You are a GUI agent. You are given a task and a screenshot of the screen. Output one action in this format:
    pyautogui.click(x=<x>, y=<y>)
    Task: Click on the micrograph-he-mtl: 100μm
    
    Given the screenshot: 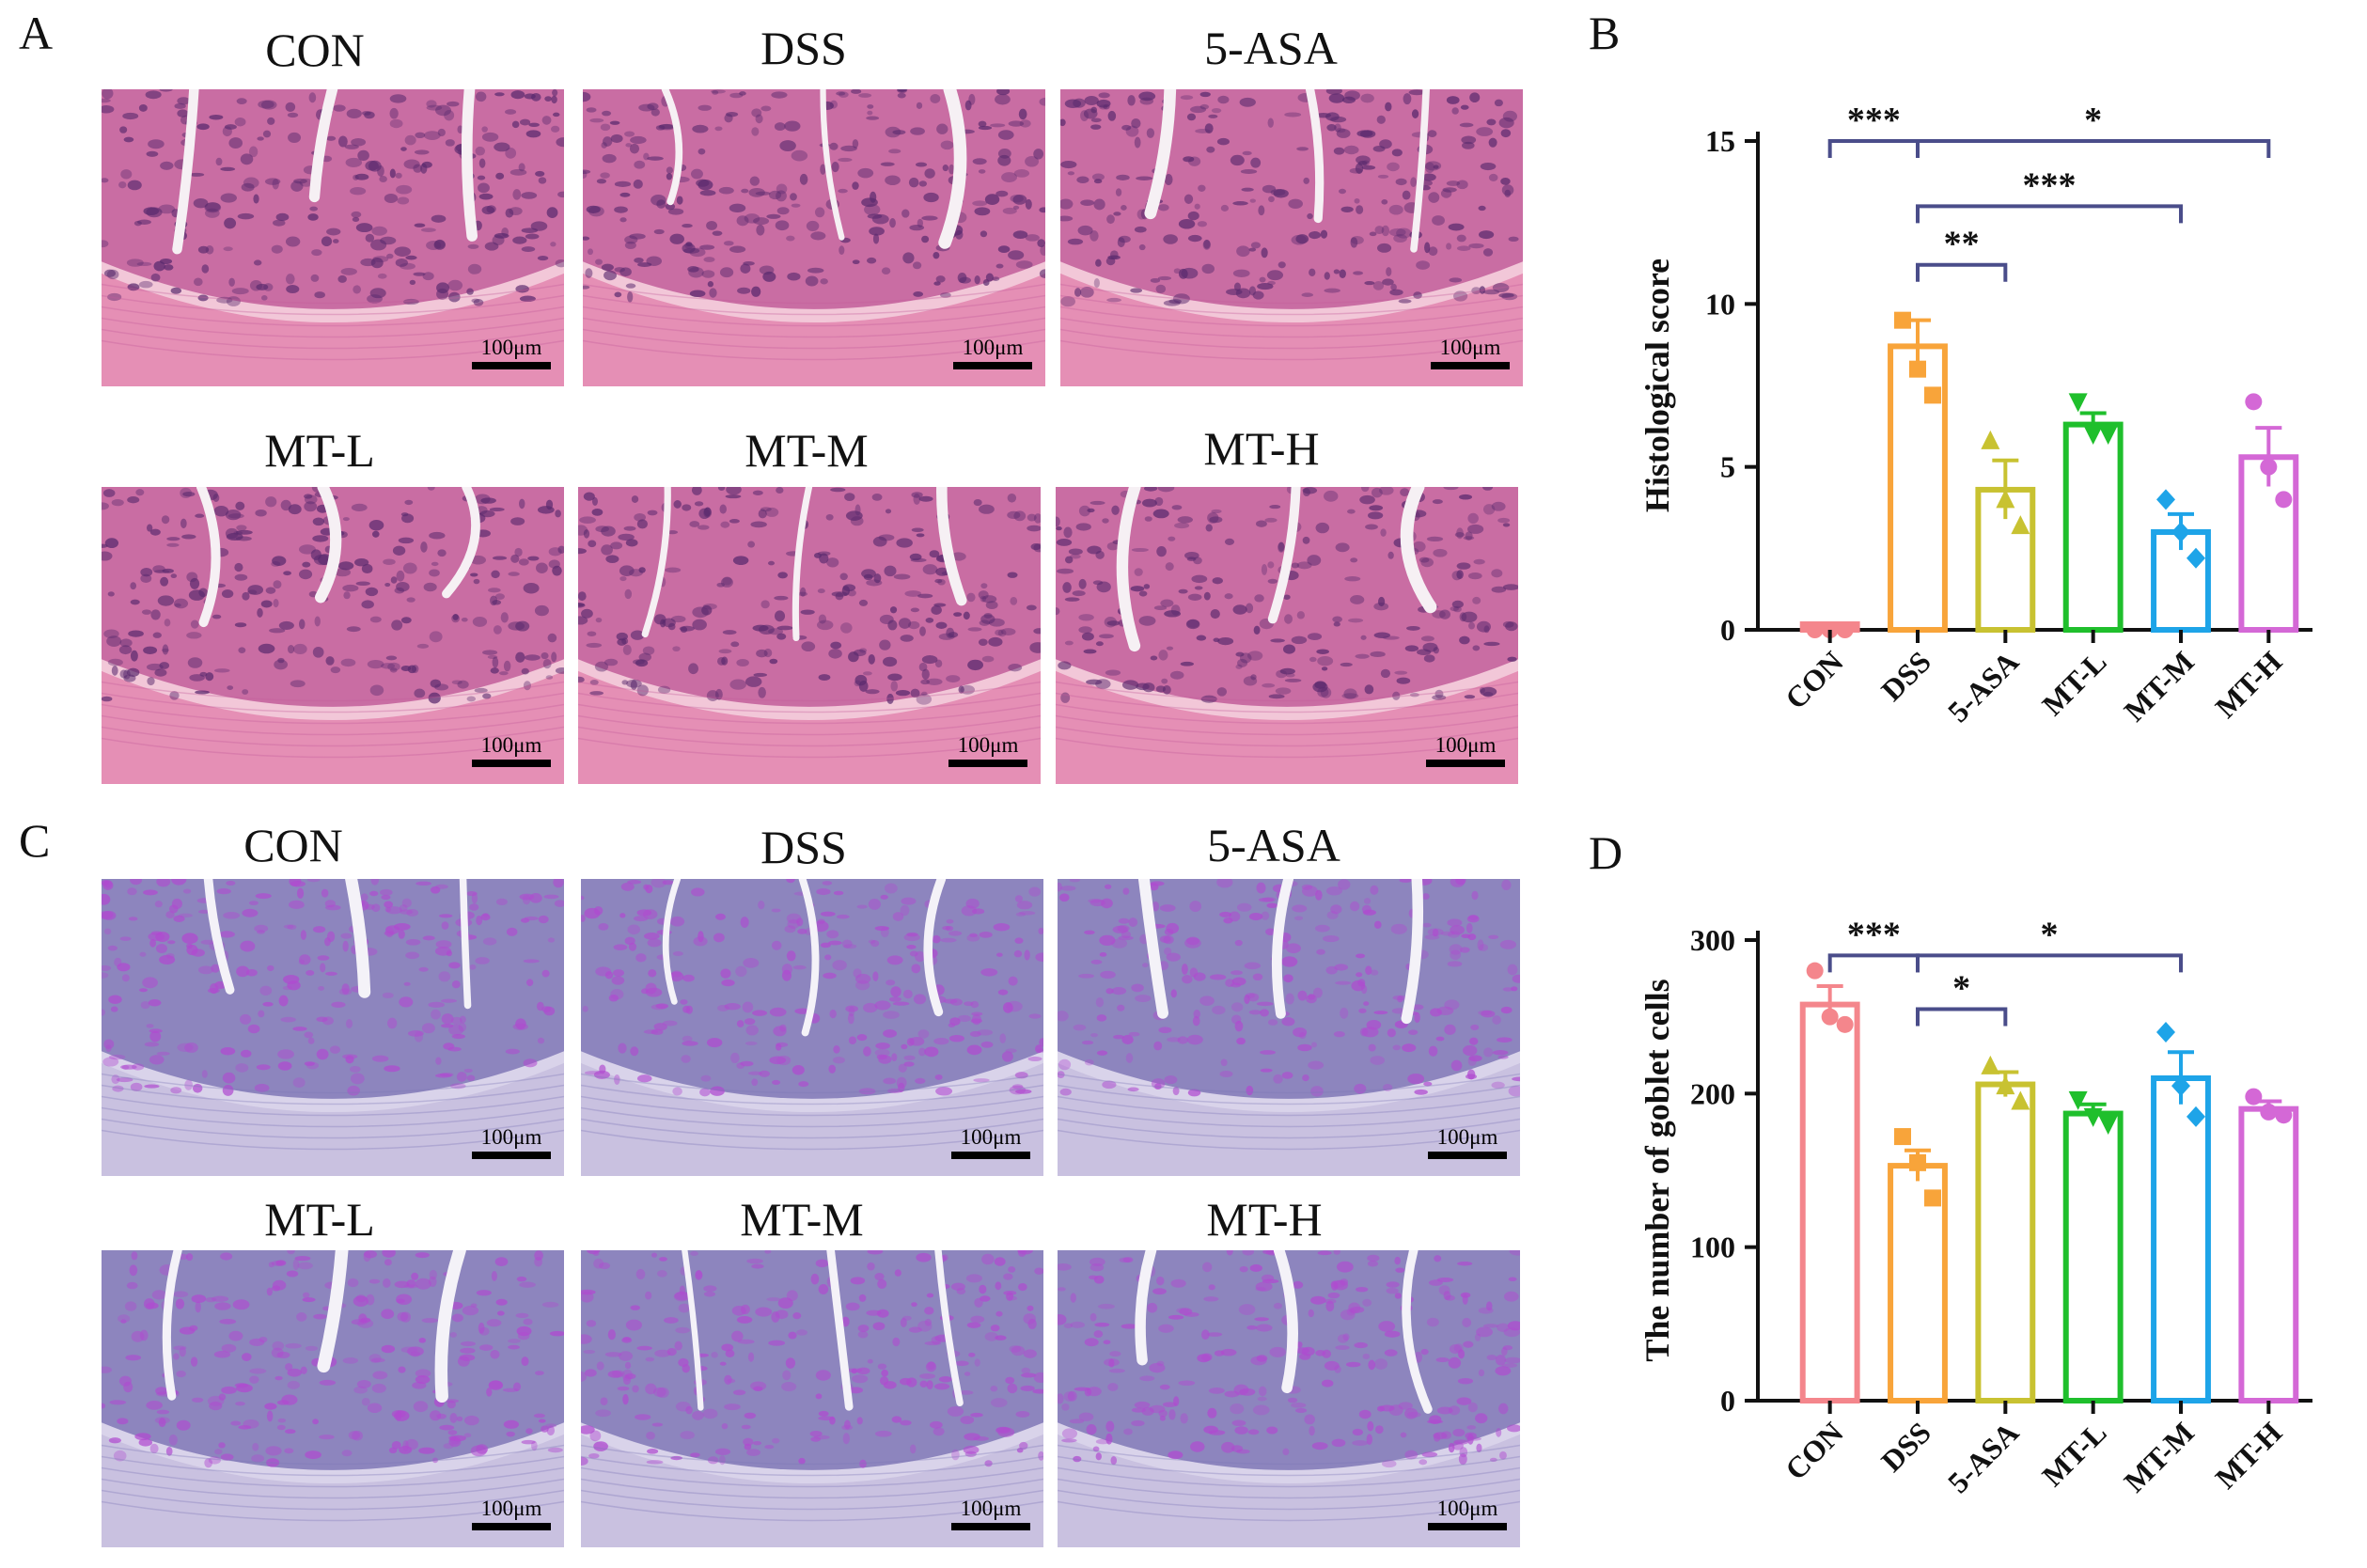 What is the action you would take?
    pyautogui.click(x=333, y=635)
    